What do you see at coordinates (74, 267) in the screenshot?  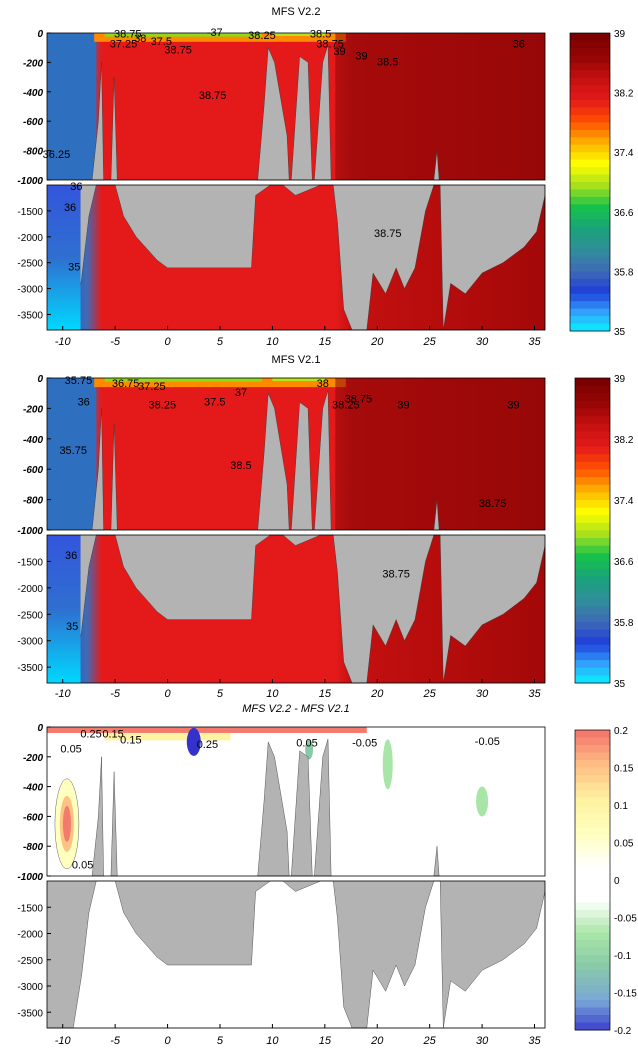 I see `contour-label: 35` at bounding box center [74, 267].